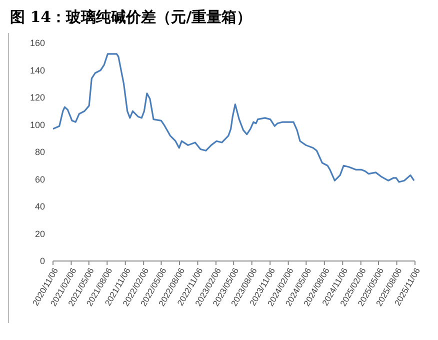  I want to click on y-tick-label: 120, so click(37, 97).